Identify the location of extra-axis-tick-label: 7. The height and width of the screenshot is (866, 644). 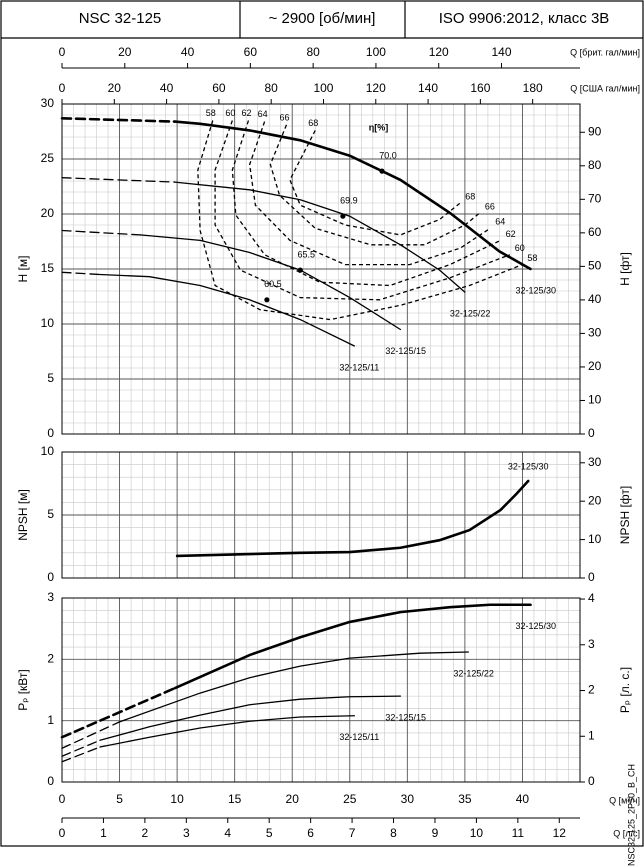
(352, 833).